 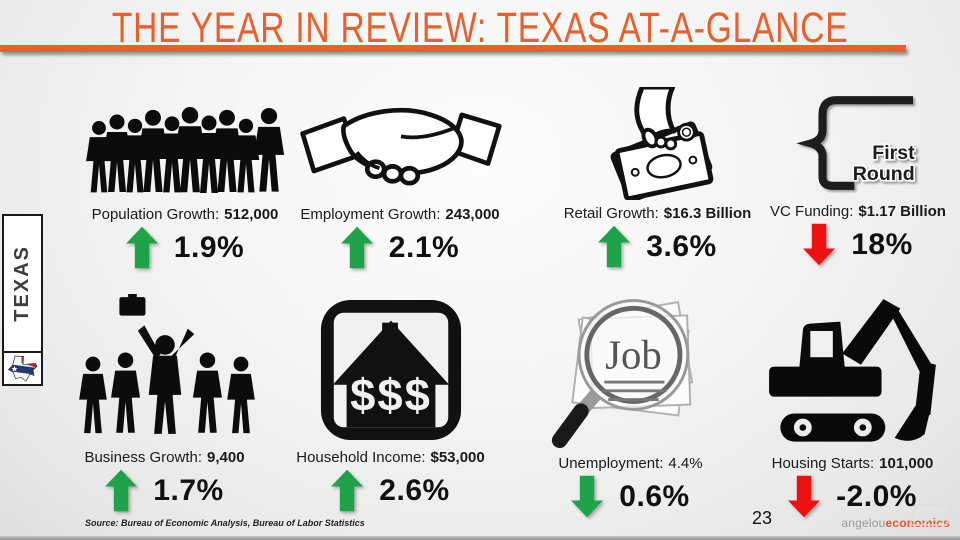 What do you see at coordinates (166, 364) in the screenshot?
I see `business-people-icon` at bounding box center [166, 364].